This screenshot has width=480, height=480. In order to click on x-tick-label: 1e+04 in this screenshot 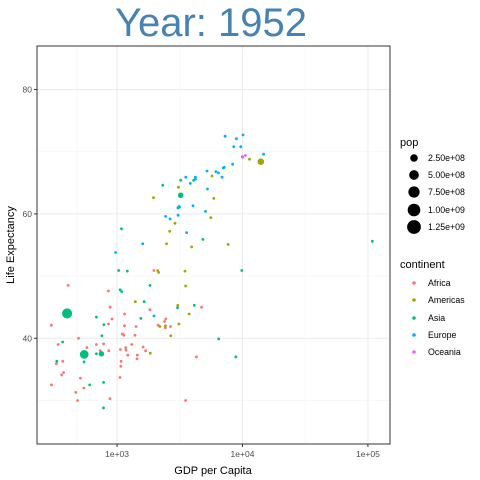, I will do `click(243, 454)`.